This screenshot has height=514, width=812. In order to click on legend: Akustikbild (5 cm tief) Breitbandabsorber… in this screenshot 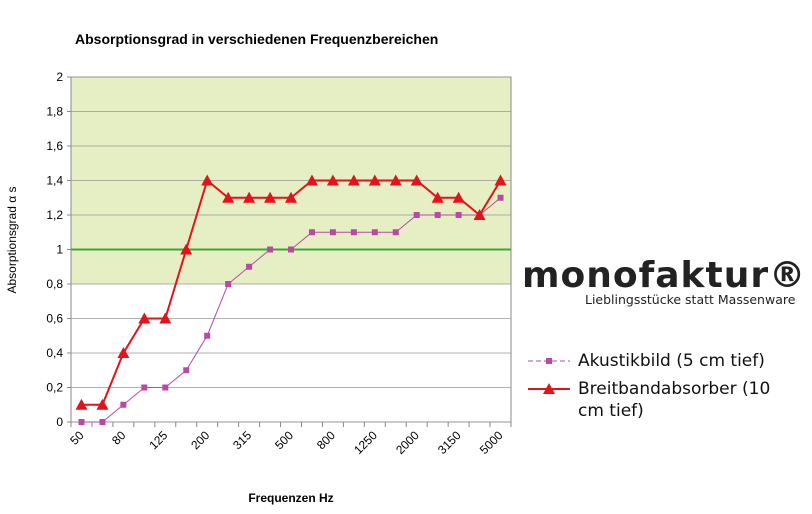, I will do `click(663, 389)`.